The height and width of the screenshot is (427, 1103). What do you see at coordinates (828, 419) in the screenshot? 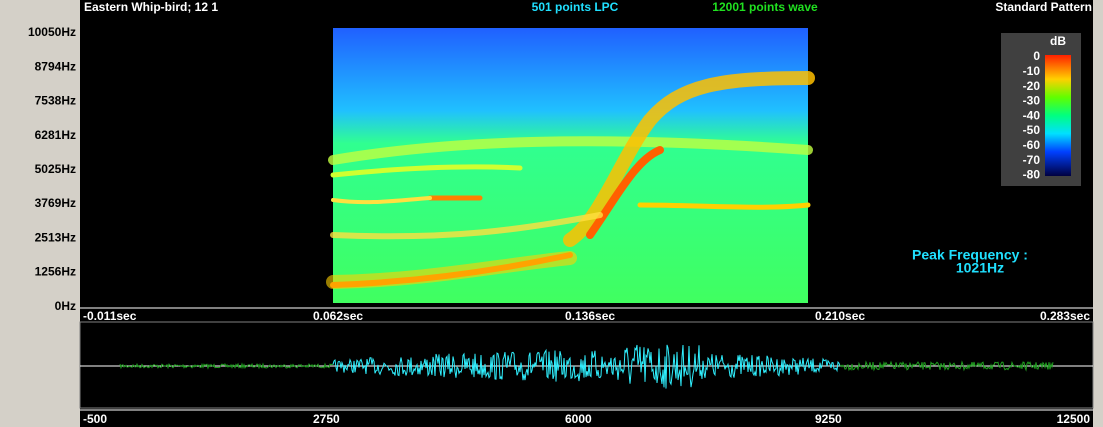
I see `waveform-tick-label: 9250` at bounding box center [828, 419].